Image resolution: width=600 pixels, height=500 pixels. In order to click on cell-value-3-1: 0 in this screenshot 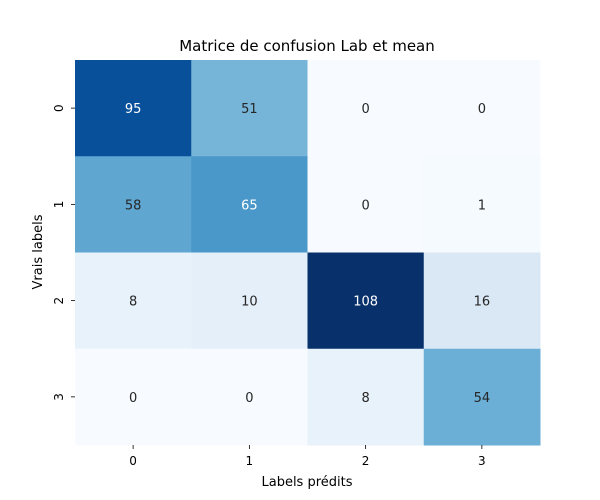, I will do `click(249, 398)`.